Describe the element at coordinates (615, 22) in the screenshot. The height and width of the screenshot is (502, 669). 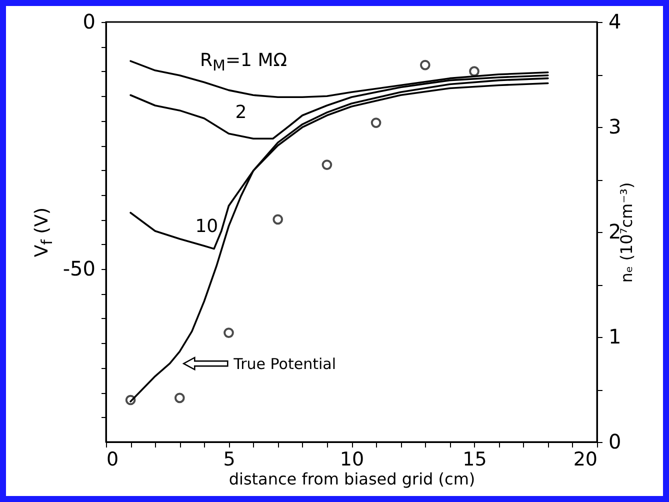
I see `y2-tick-label: 4` at that location.